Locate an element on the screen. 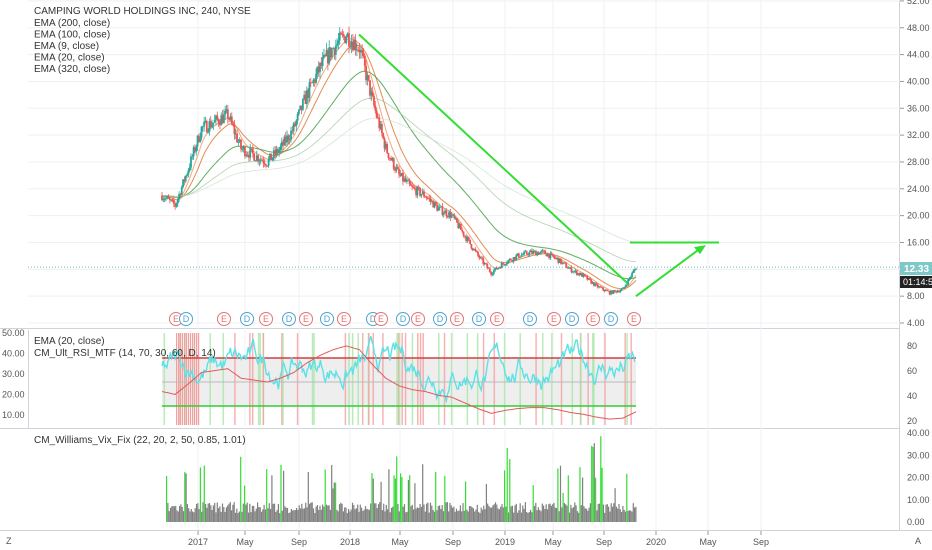  time-axis: 2017 May Sep 2018 May Sep 2019 May Sep 2020 May Sep is located at coordinates (478, 539).